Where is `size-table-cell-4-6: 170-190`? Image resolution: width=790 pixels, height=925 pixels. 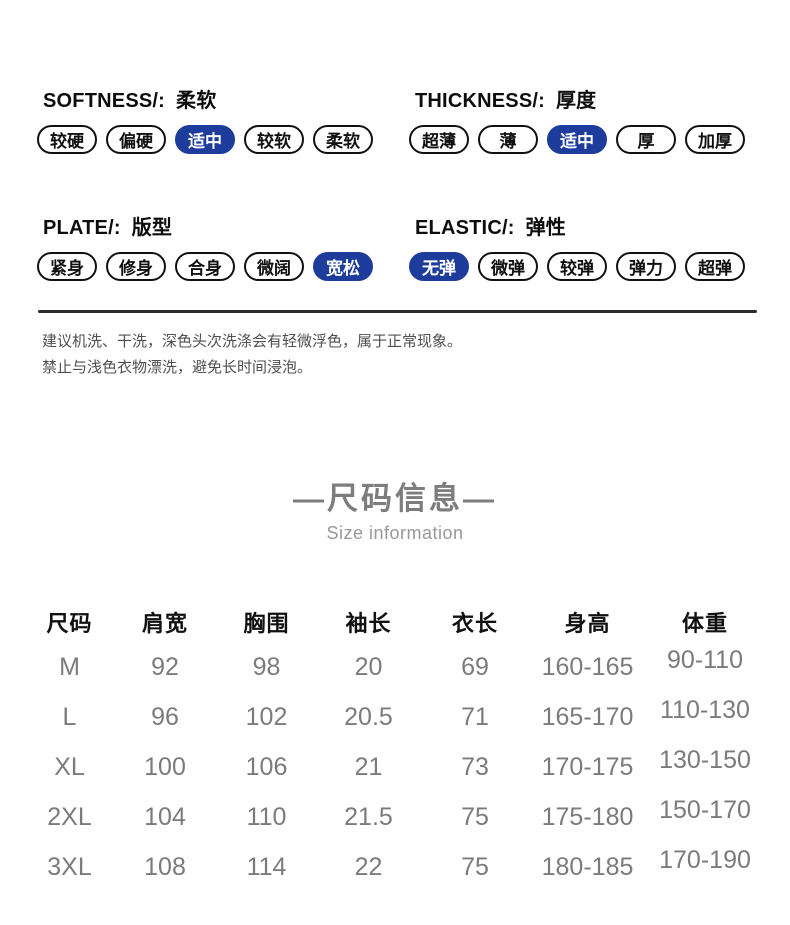 size-table-cell-4-6: 170-190 is located at coordinates (705, 867).